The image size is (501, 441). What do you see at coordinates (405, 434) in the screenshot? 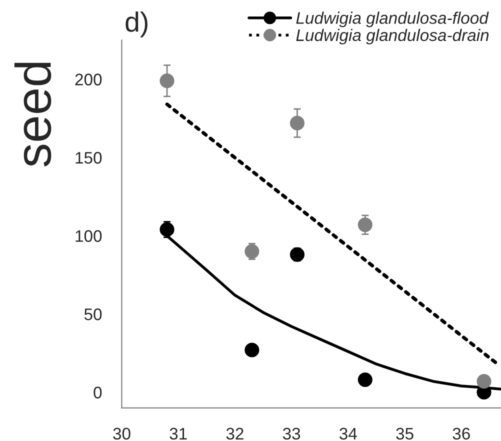
I see `x-tick-label: 35` at bounding box center [405, 434].